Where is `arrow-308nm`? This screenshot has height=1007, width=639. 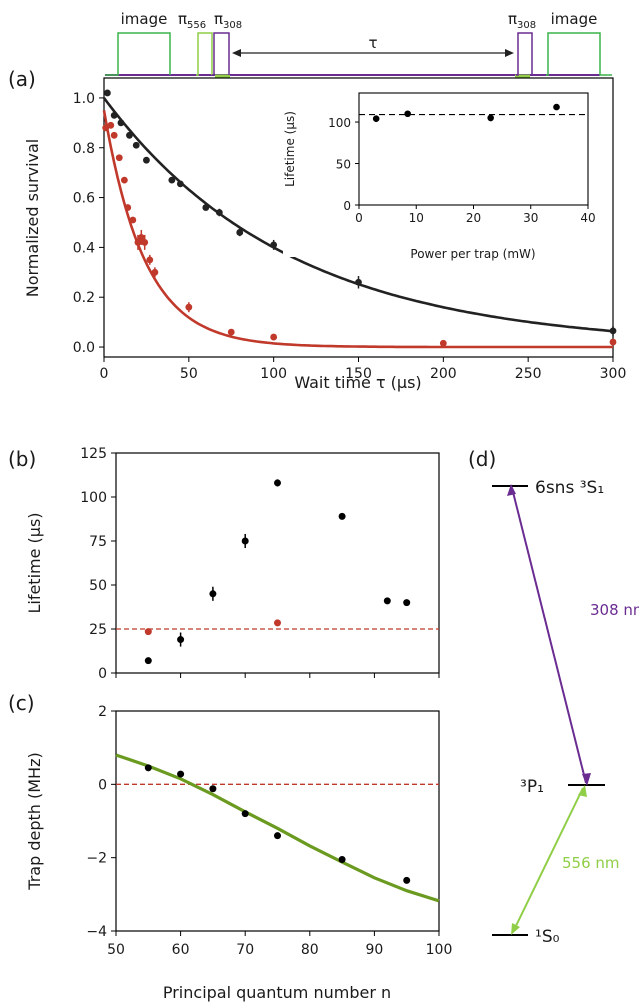 arrow-308nm is located at coordinates (549, 635).